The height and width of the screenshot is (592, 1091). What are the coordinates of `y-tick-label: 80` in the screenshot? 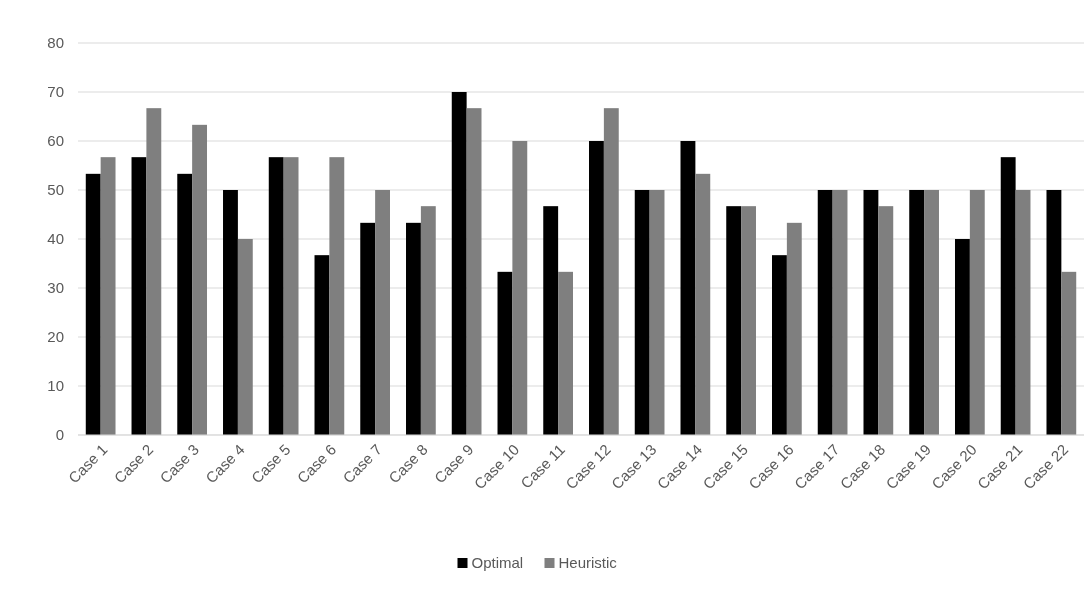 It's located at (55, 43).